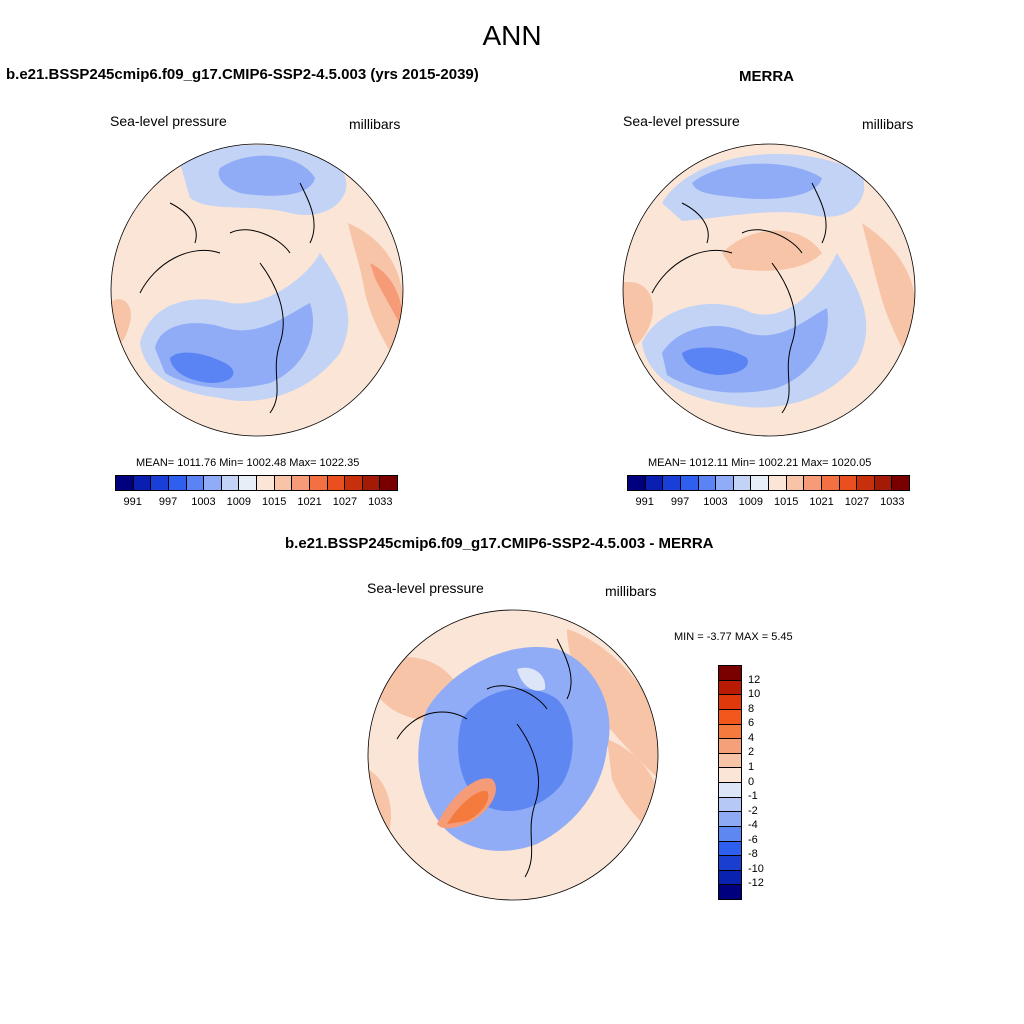 The width and height of the screenshot is (1024, 1024). What do you see at coordinates (256, 503) in the screenshot?
I see `panel-model-colorbar-ticks: 991 997 1003 1009 1015 1021 1027 1033` at bounding box center [256, 503].